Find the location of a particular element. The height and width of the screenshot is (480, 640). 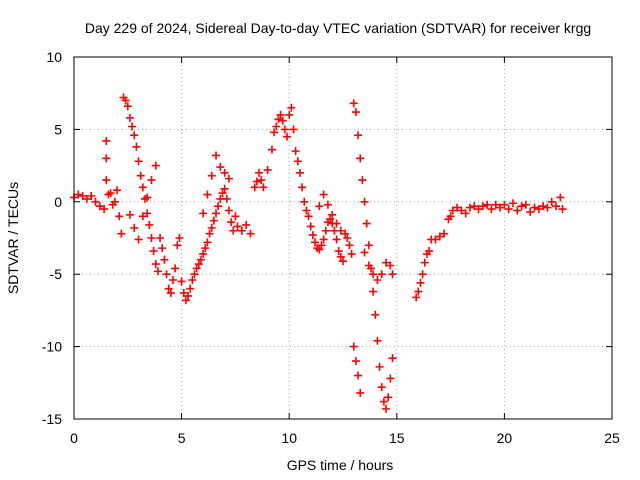

x-tick-label: 25 is located at coordinates (612, 438).